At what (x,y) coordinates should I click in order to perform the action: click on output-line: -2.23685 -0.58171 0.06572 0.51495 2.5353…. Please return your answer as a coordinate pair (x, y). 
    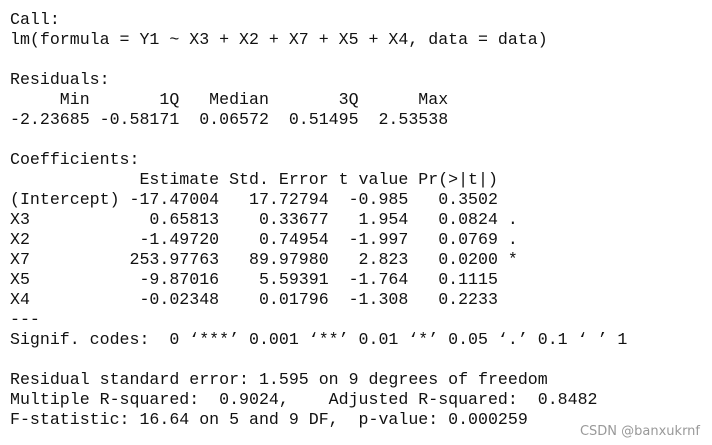
    Looking at the image, I should click on (234, 119).